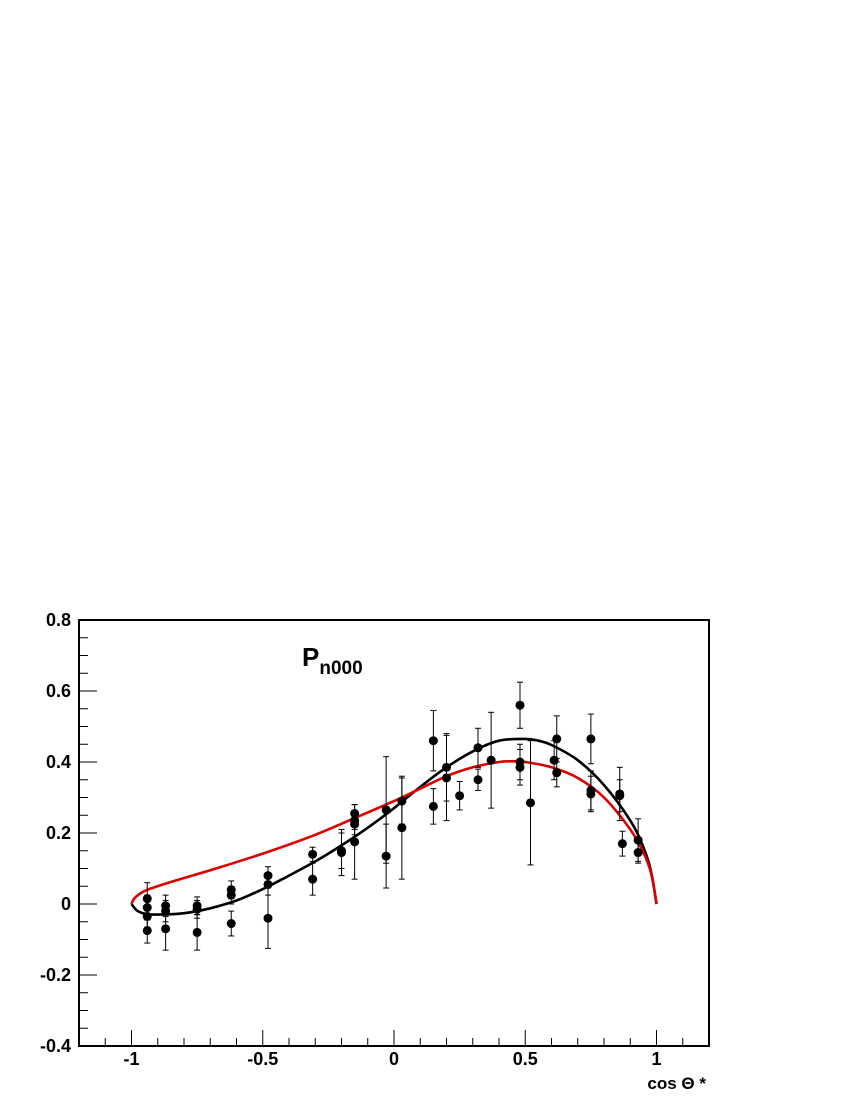 This screenshot has height=1100, width=850. I want to click on curves, so click(394, 826).